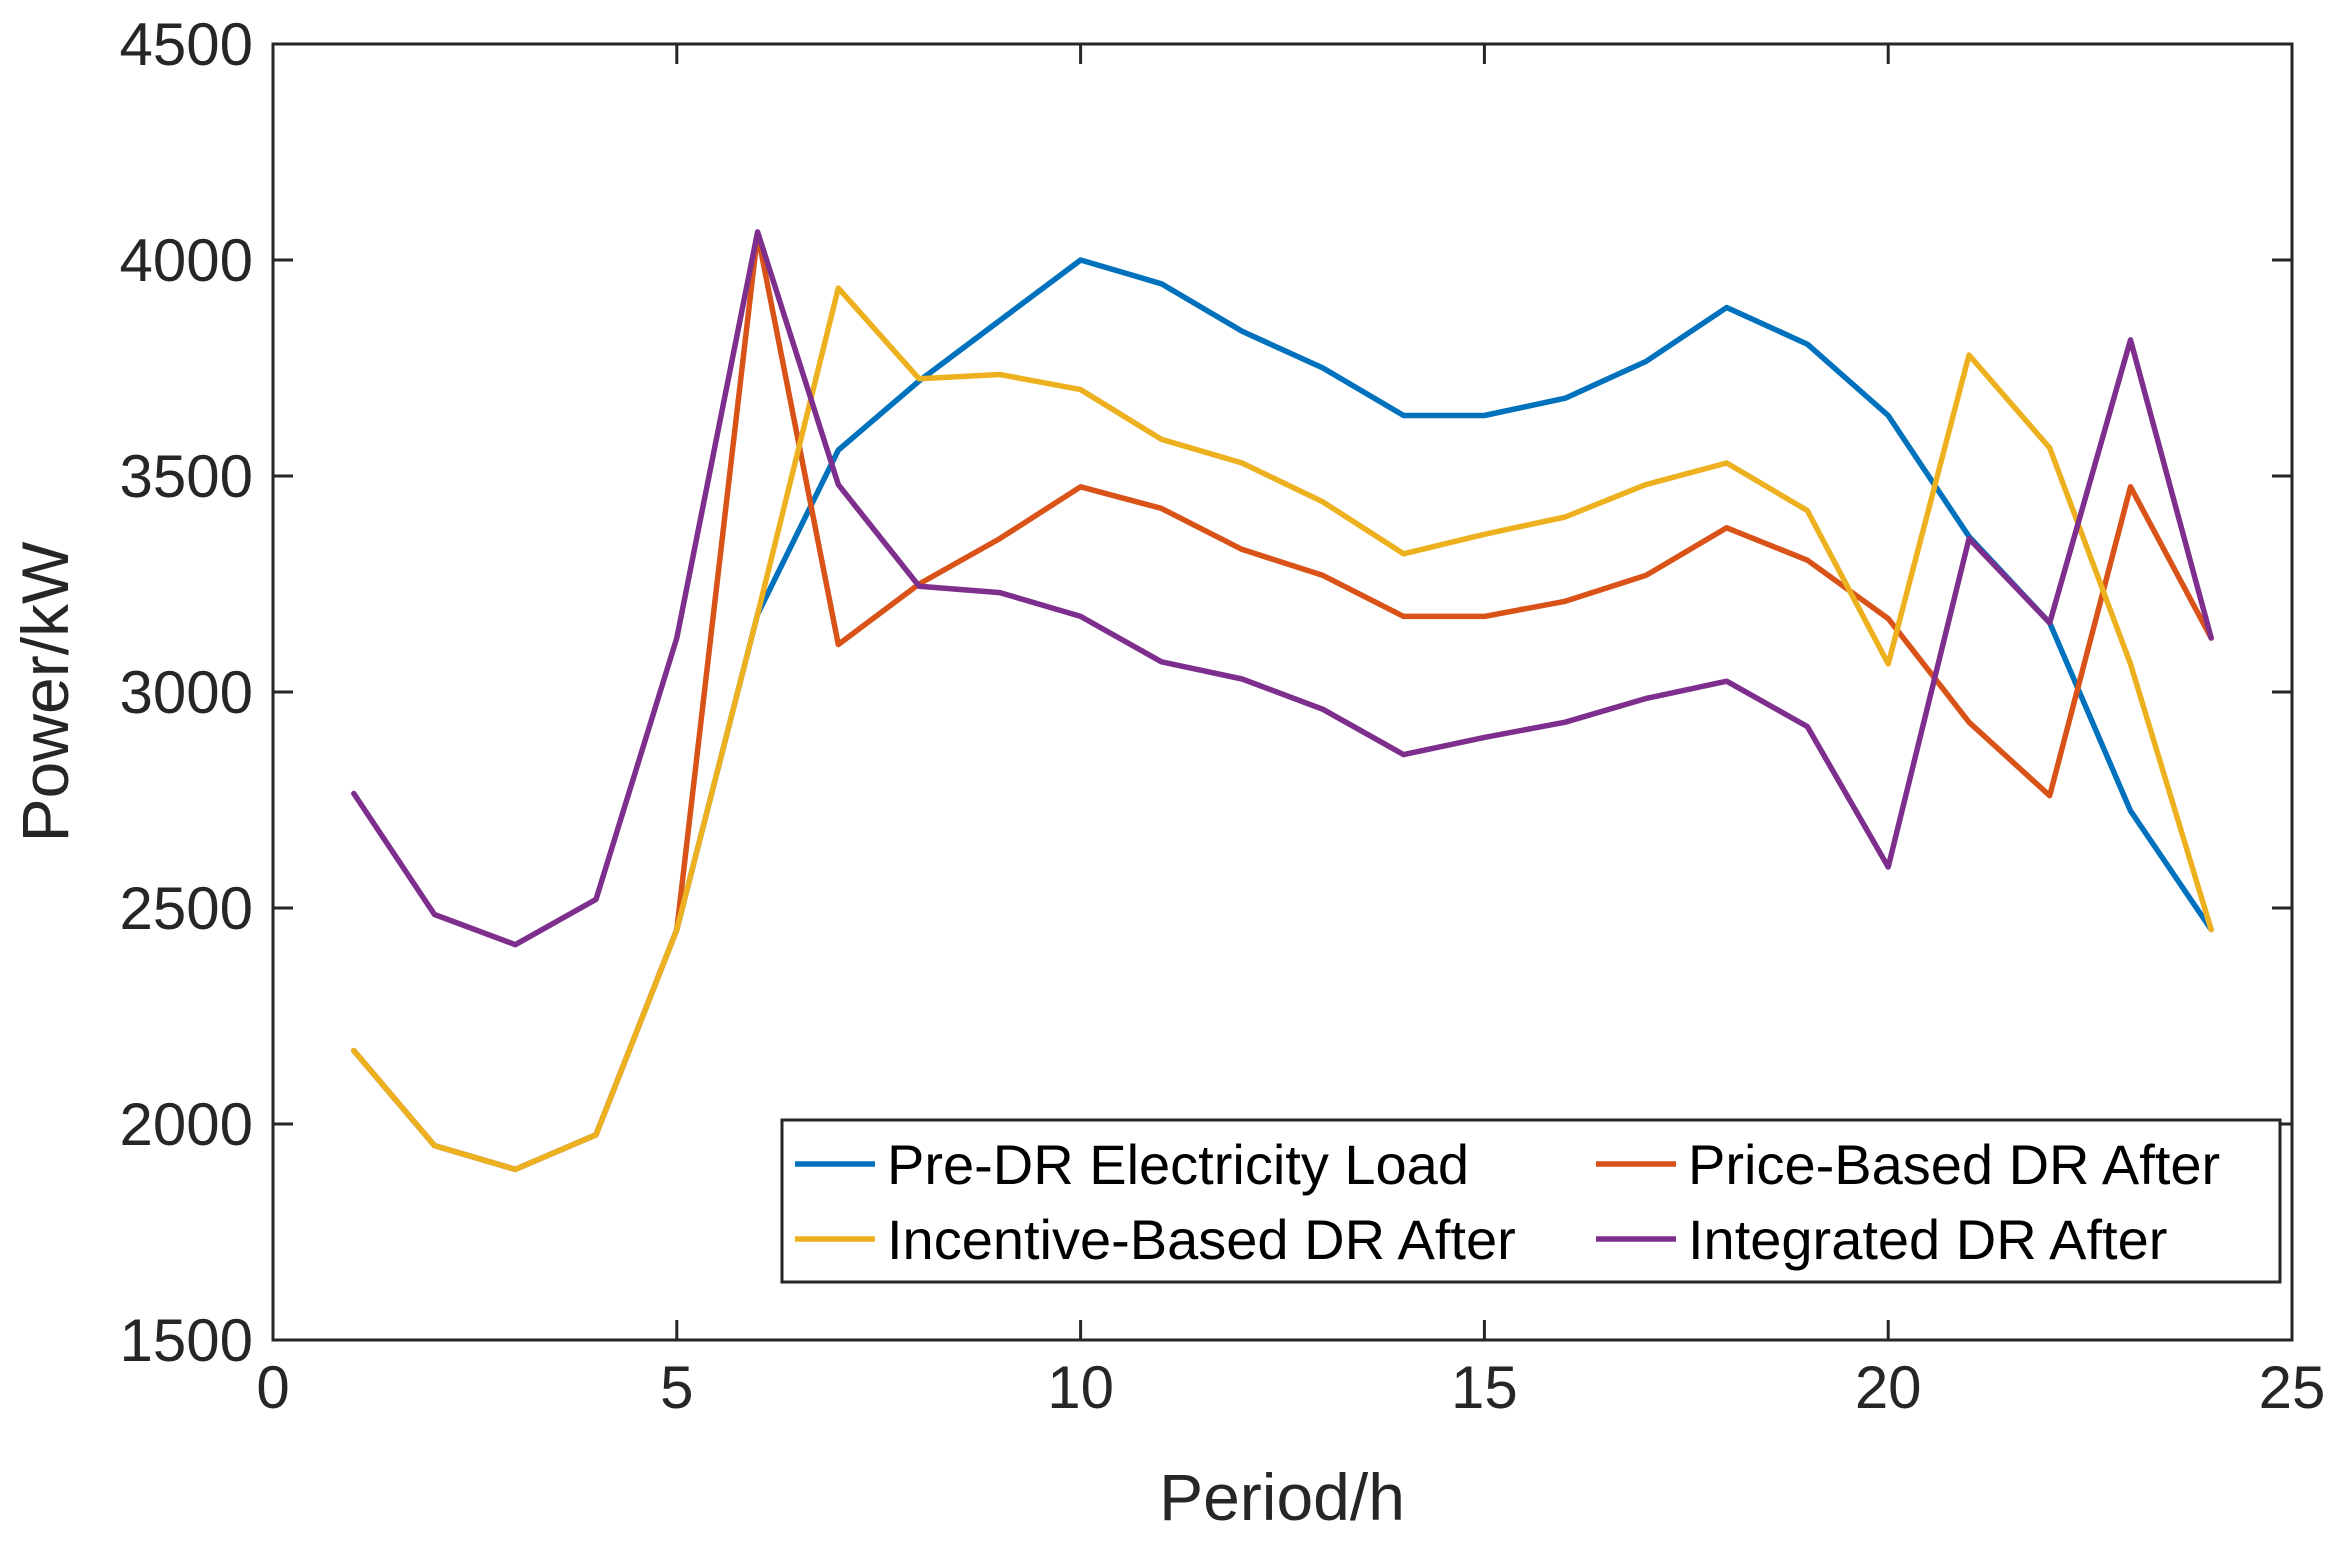 The width and height of the screenshot is (2344, 1541). Describe the element at coordinates (1888, 1387) in the screenshot. I see `x-tick-label: 20` at that location.